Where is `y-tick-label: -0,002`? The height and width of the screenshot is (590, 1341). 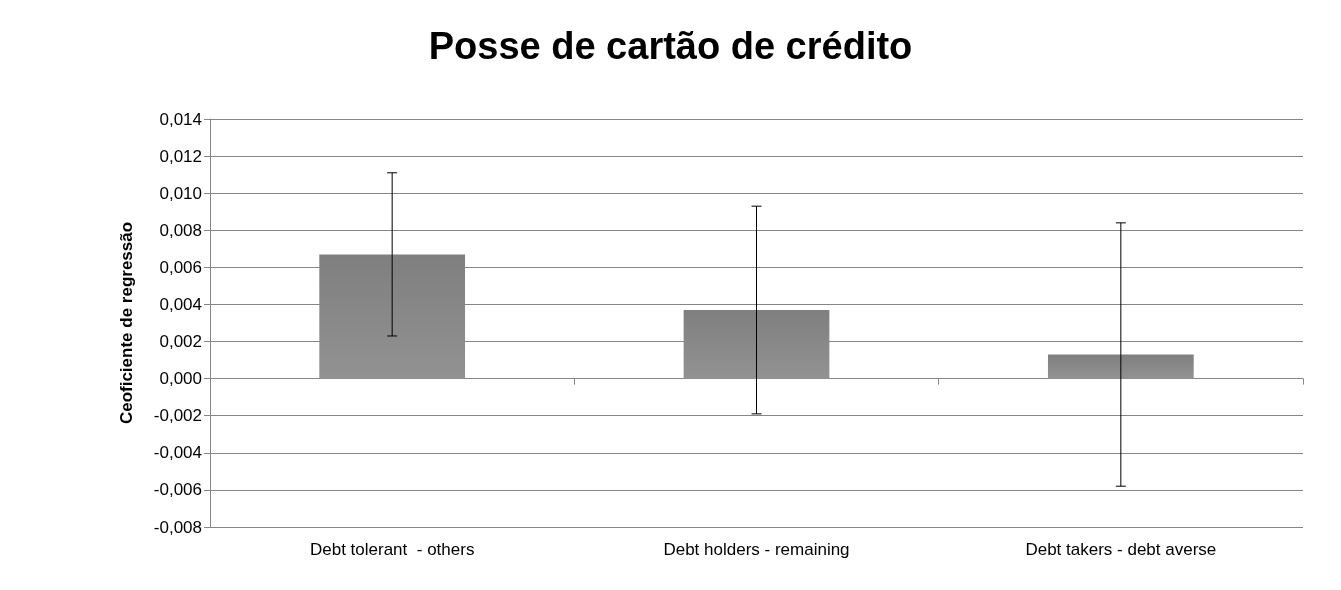
y-tick-label: -0,002 is located at coordinates (177, 416).